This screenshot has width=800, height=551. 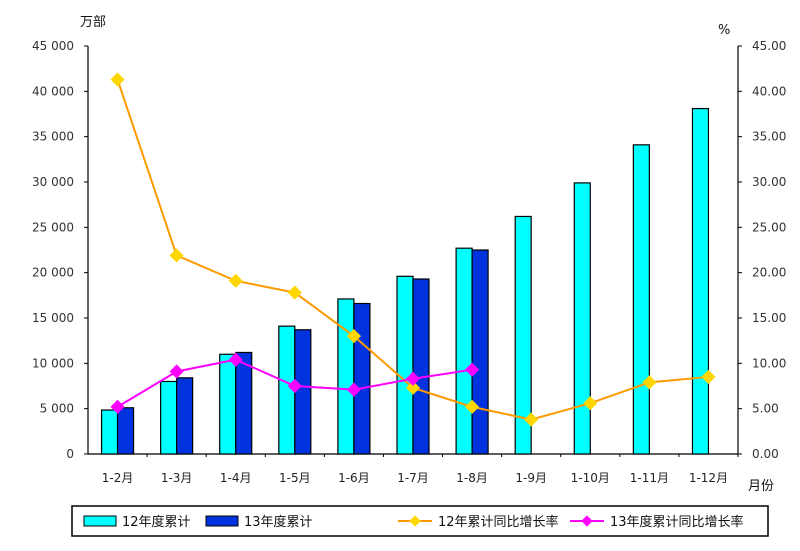 I want to click on right-tick-label: 0.00, so click(x=765, y=454).